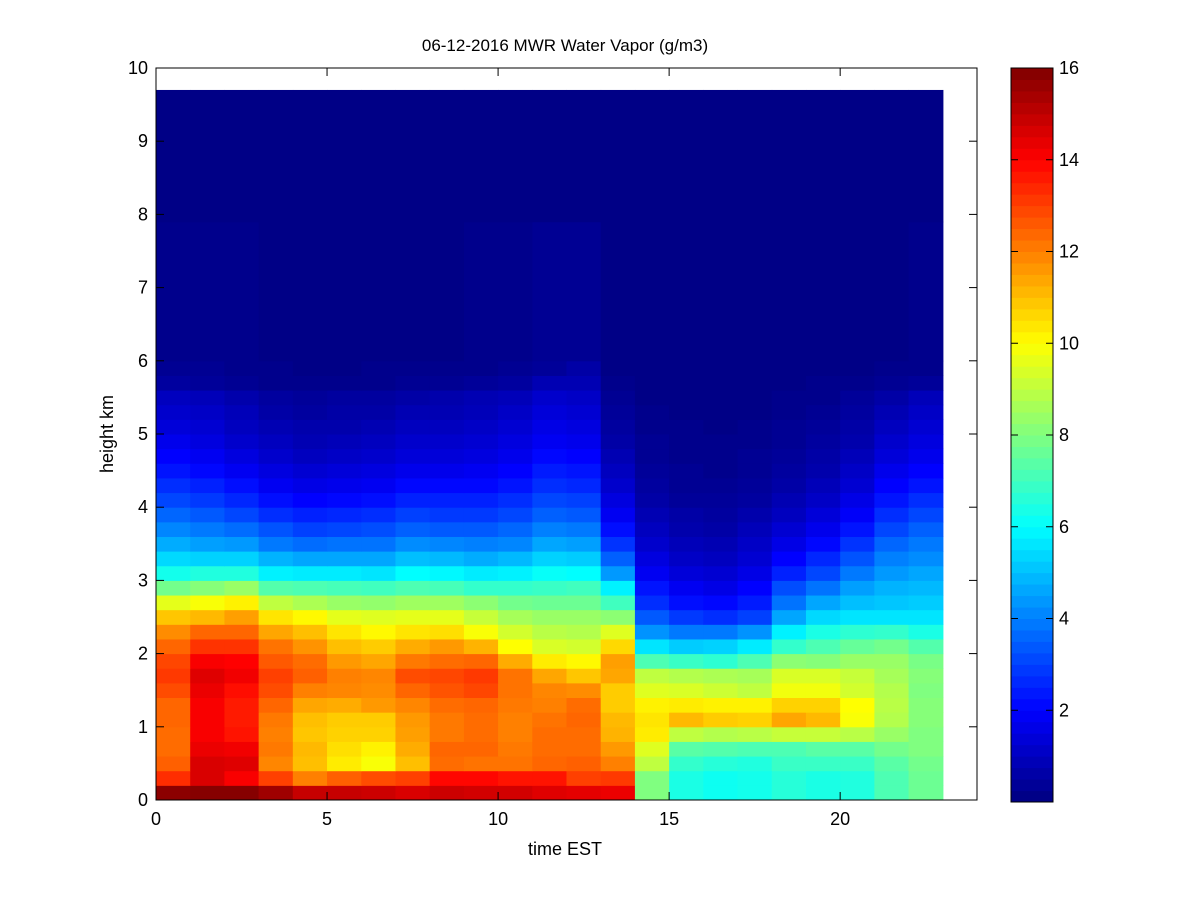  Describe the element at coordinates (498, 819) in the screenshot. I see `x-tick-label: 10` at that location.